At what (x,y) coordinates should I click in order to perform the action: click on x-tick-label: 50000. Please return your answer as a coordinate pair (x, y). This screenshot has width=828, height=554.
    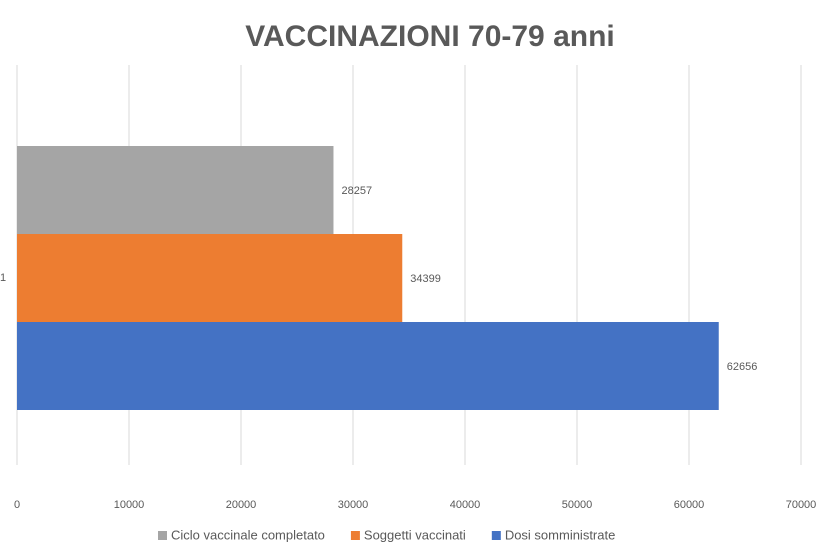
    Looking at the image, I should click on (577, 505).